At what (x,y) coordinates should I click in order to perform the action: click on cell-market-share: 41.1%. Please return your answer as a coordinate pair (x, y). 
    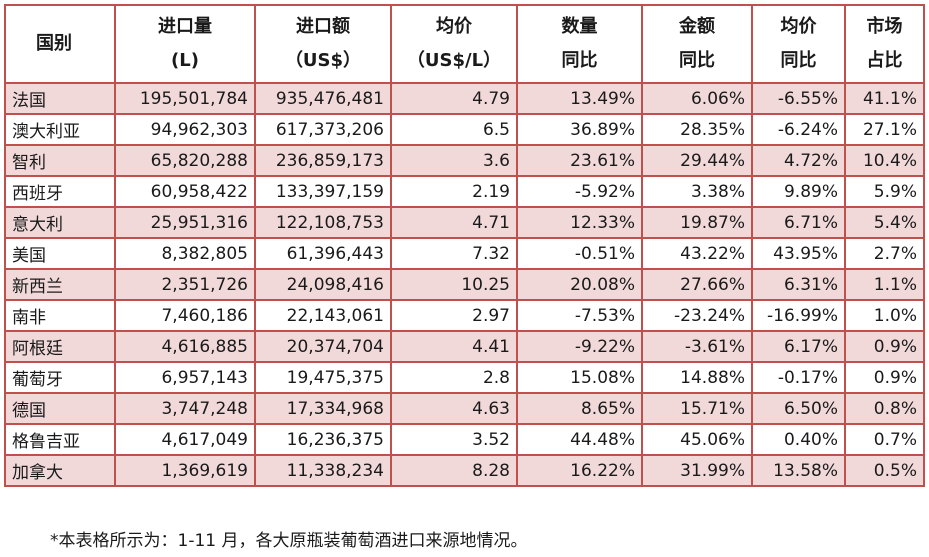
    Looking at the image, I should click on (884, 98).